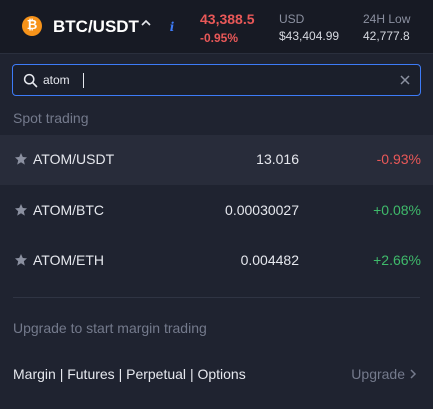 This screenshot has width=433, height=409. I want to click on spot-trading-label: Spot trading, so click(51, 118).